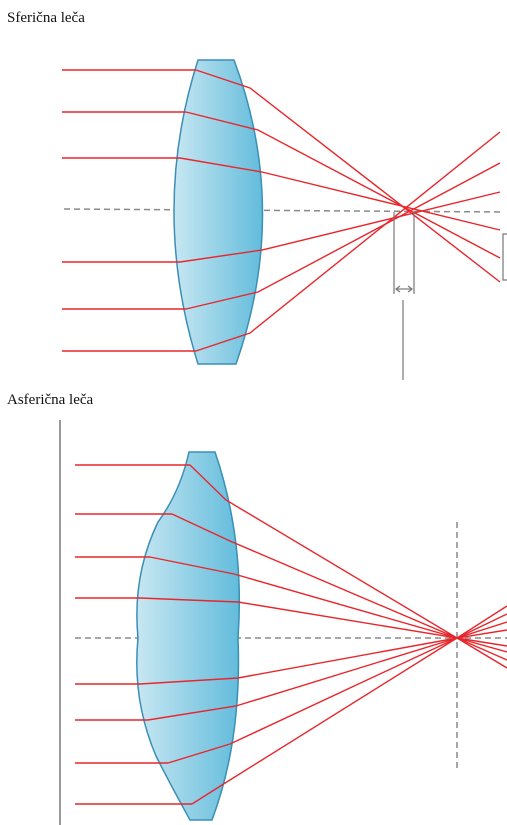  Describe the element at coordinates (50, 400) in the screenshot. I see `aspherical-lens-title: Asferična leča` at that location.